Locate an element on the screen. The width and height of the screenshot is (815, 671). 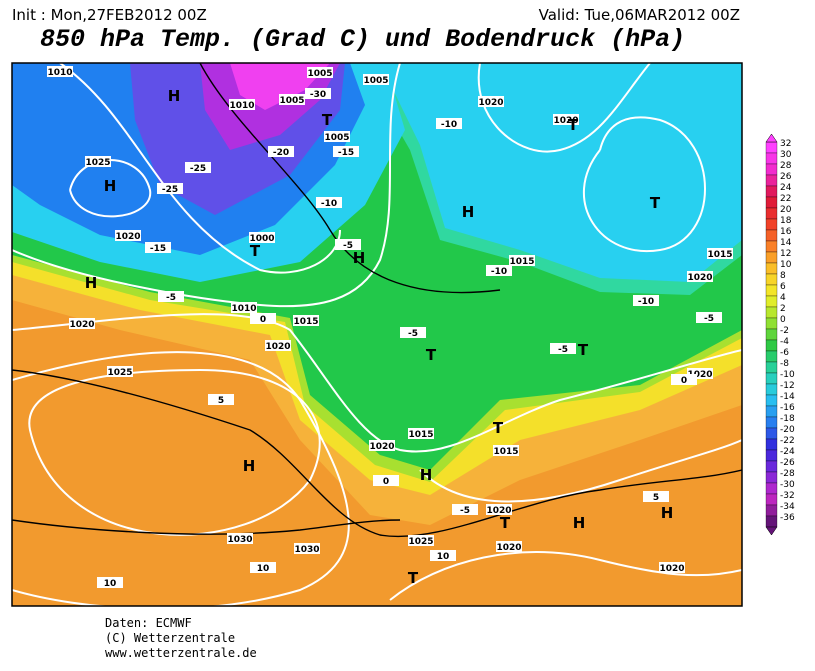
colorbar-label: -26 is located at coordinates (787, 463).